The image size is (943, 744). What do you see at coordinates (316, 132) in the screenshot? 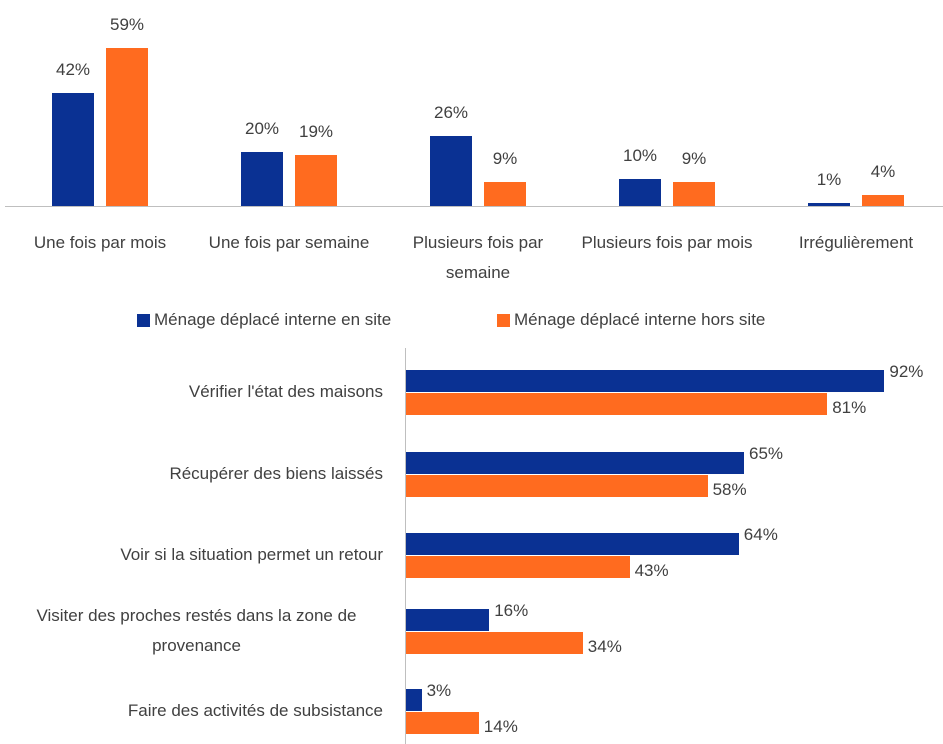
I see `data-label: 19%` at bounding box center [316, 132].